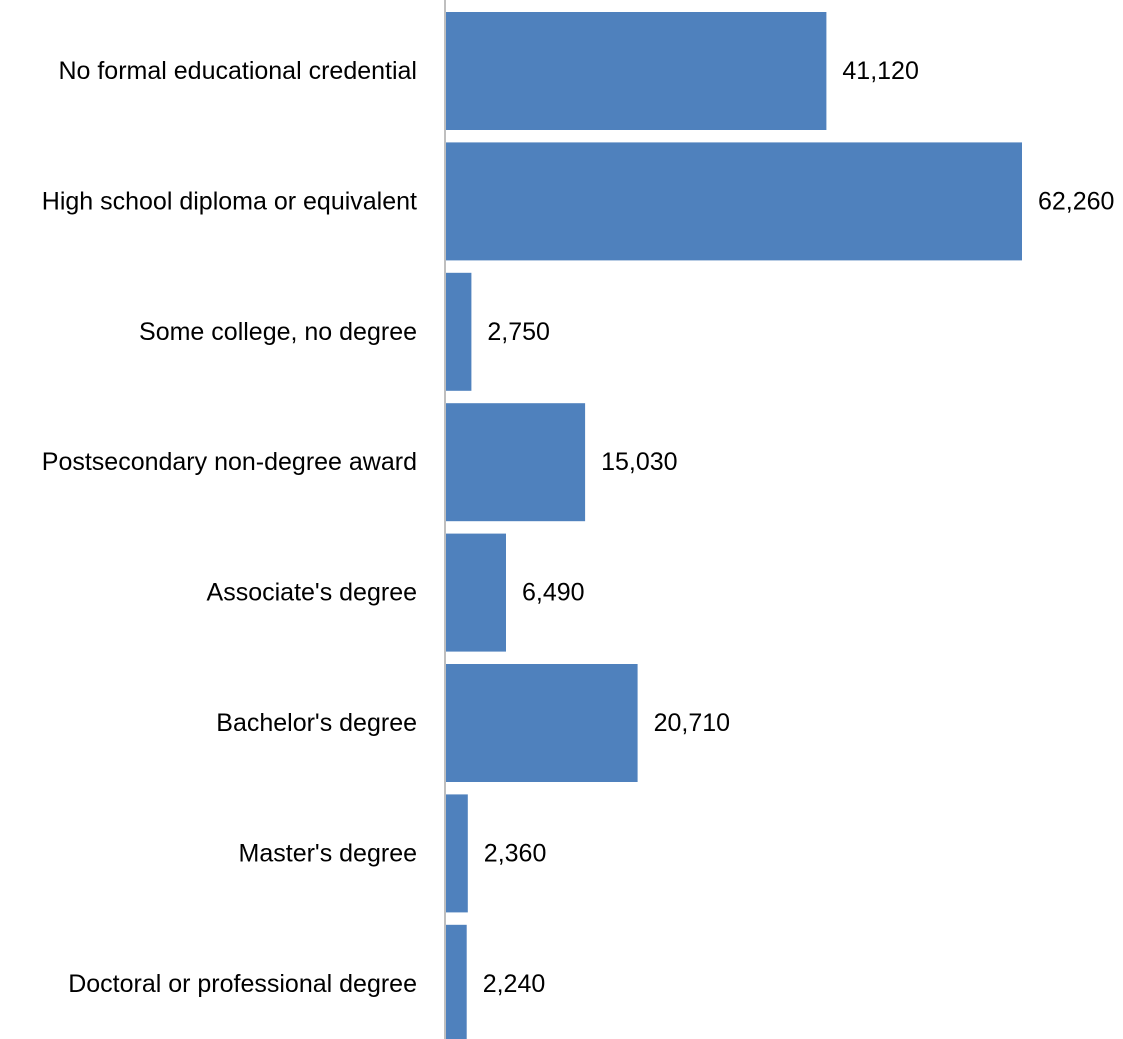 The image size is (1123, 1039). Describe the element at coordinates (692, 723) in the screenshot. I see `value-label: 20,710` at that location.